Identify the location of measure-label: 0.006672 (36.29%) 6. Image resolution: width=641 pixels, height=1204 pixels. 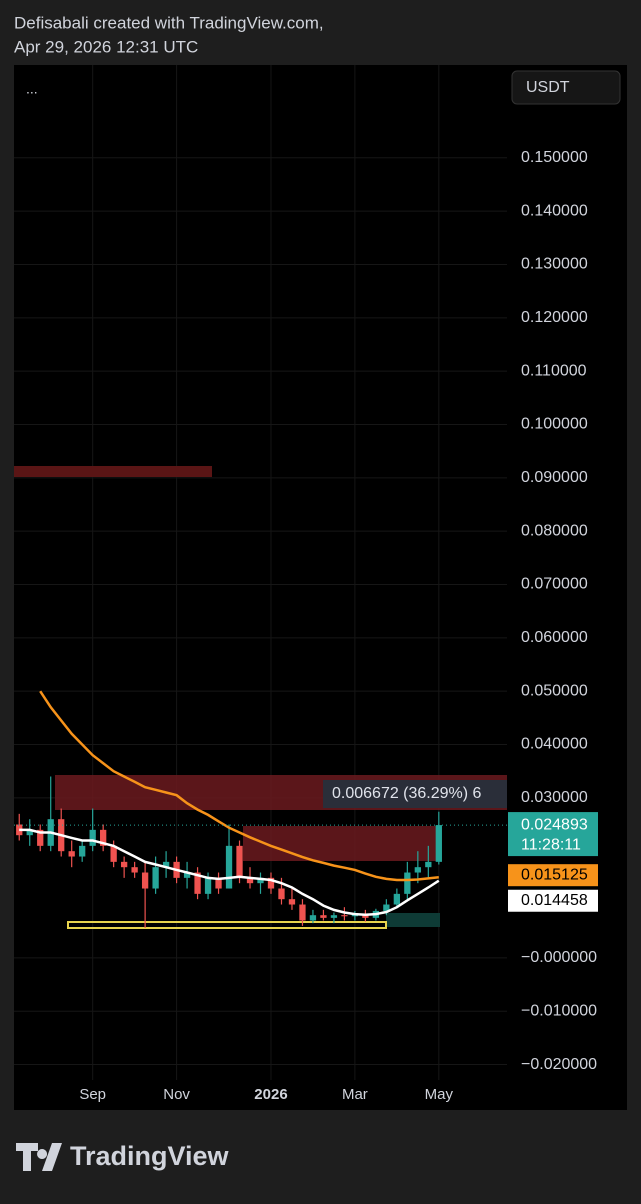
(407, 793).